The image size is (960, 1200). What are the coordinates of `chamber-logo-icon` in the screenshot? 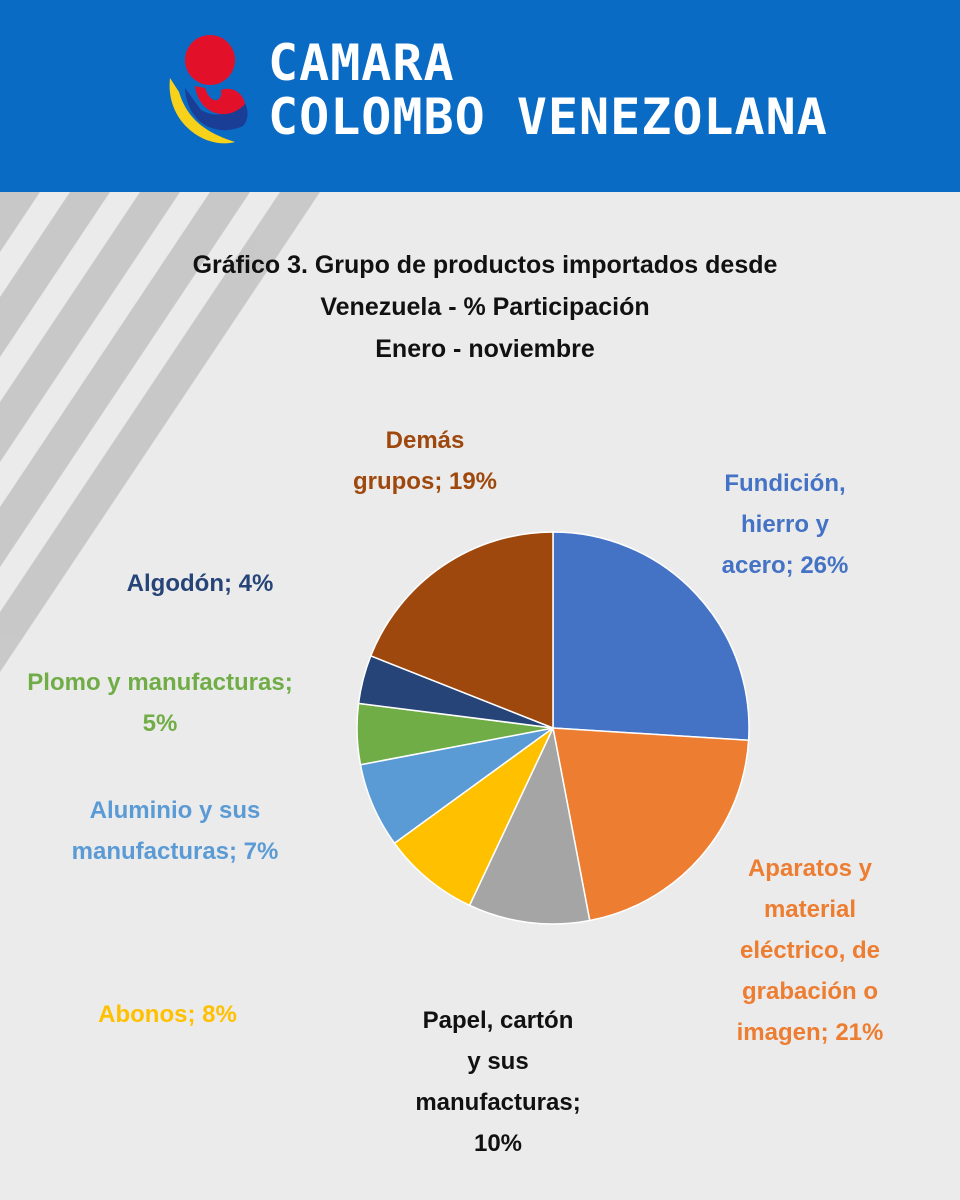 It's located at (208, 89).